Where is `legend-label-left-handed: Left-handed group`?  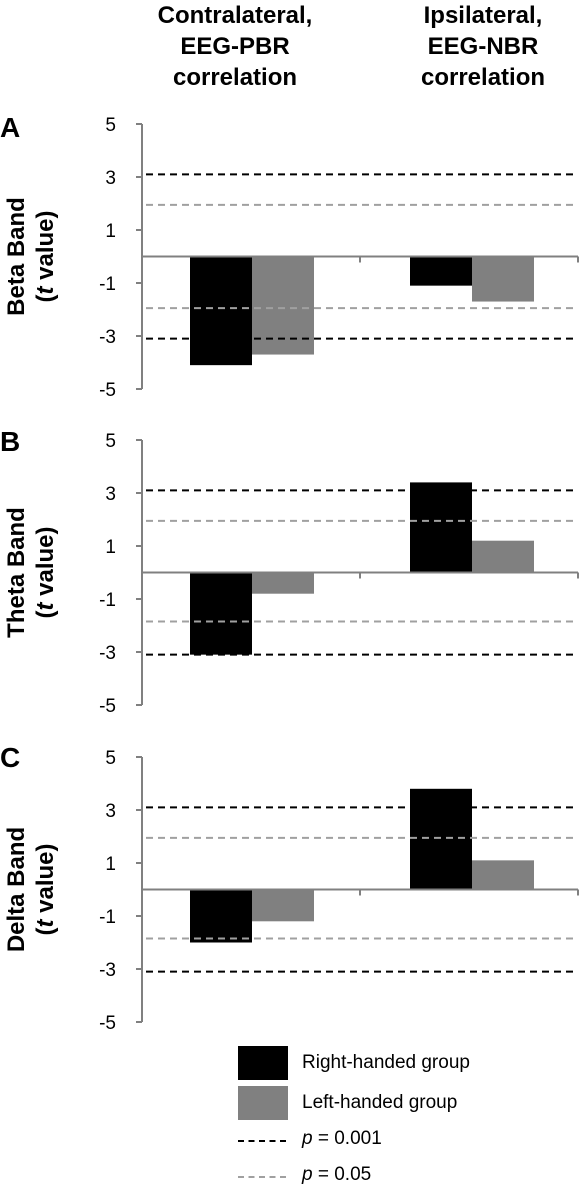 legend-label-left-handed: Left-handed group is located at coordinates (380, 1102).